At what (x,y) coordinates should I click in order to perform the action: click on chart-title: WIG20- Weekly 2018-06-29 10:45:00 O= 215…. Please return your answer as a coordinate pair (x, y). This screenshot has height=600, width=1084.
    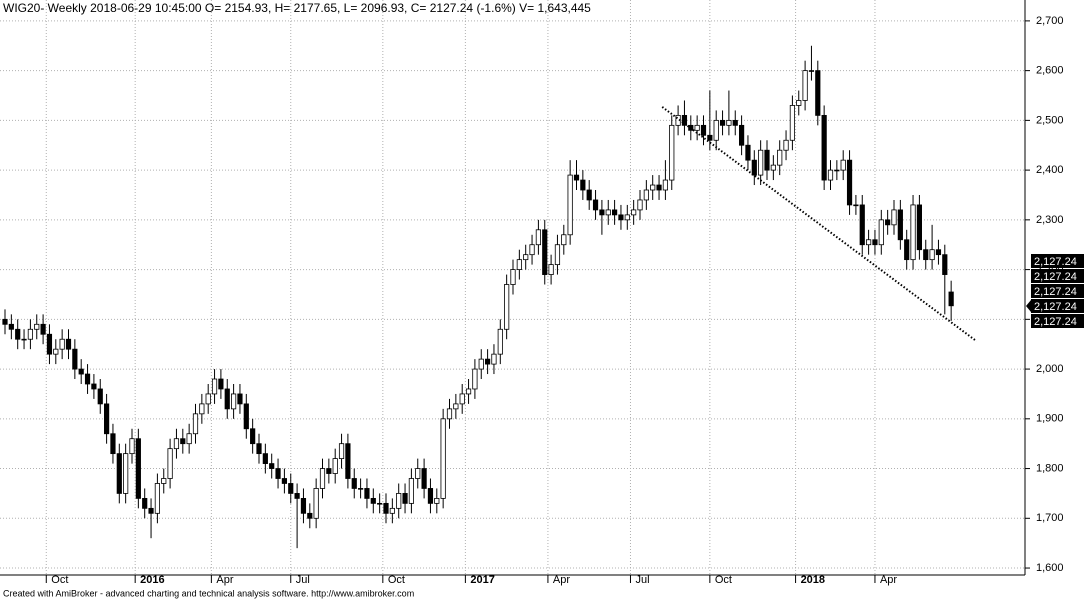
    Looking at the image, I should click on (297, 8).